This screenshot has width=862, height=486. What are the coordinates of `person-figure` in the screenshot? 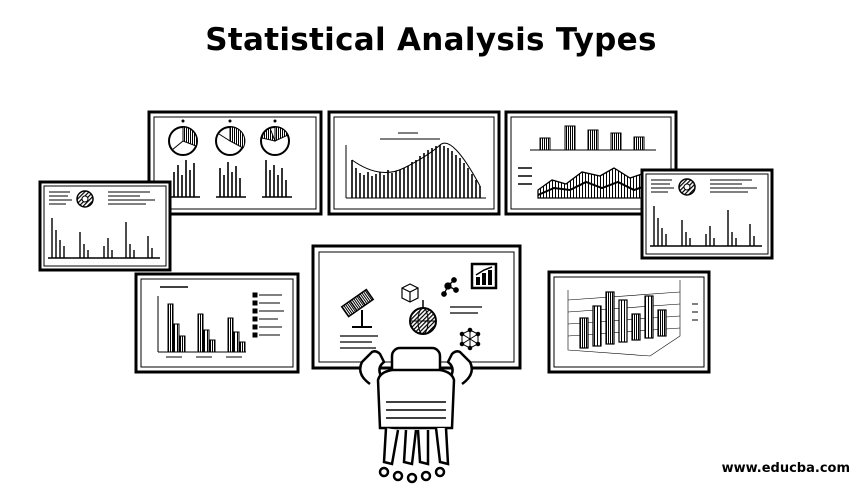 It's located at (416, 415).